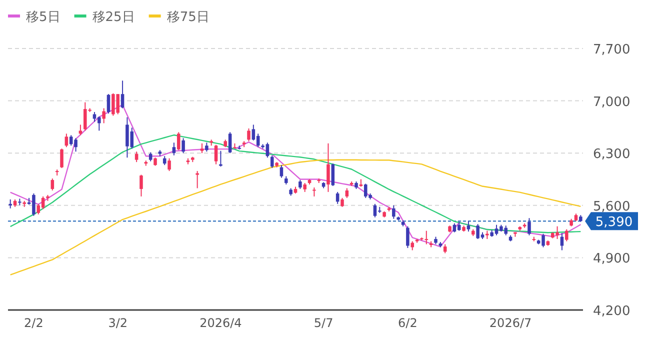  Describe the element at coordinates (510, 323) in the screenshot. I see `x-tick-label: 2026/7` at that location.